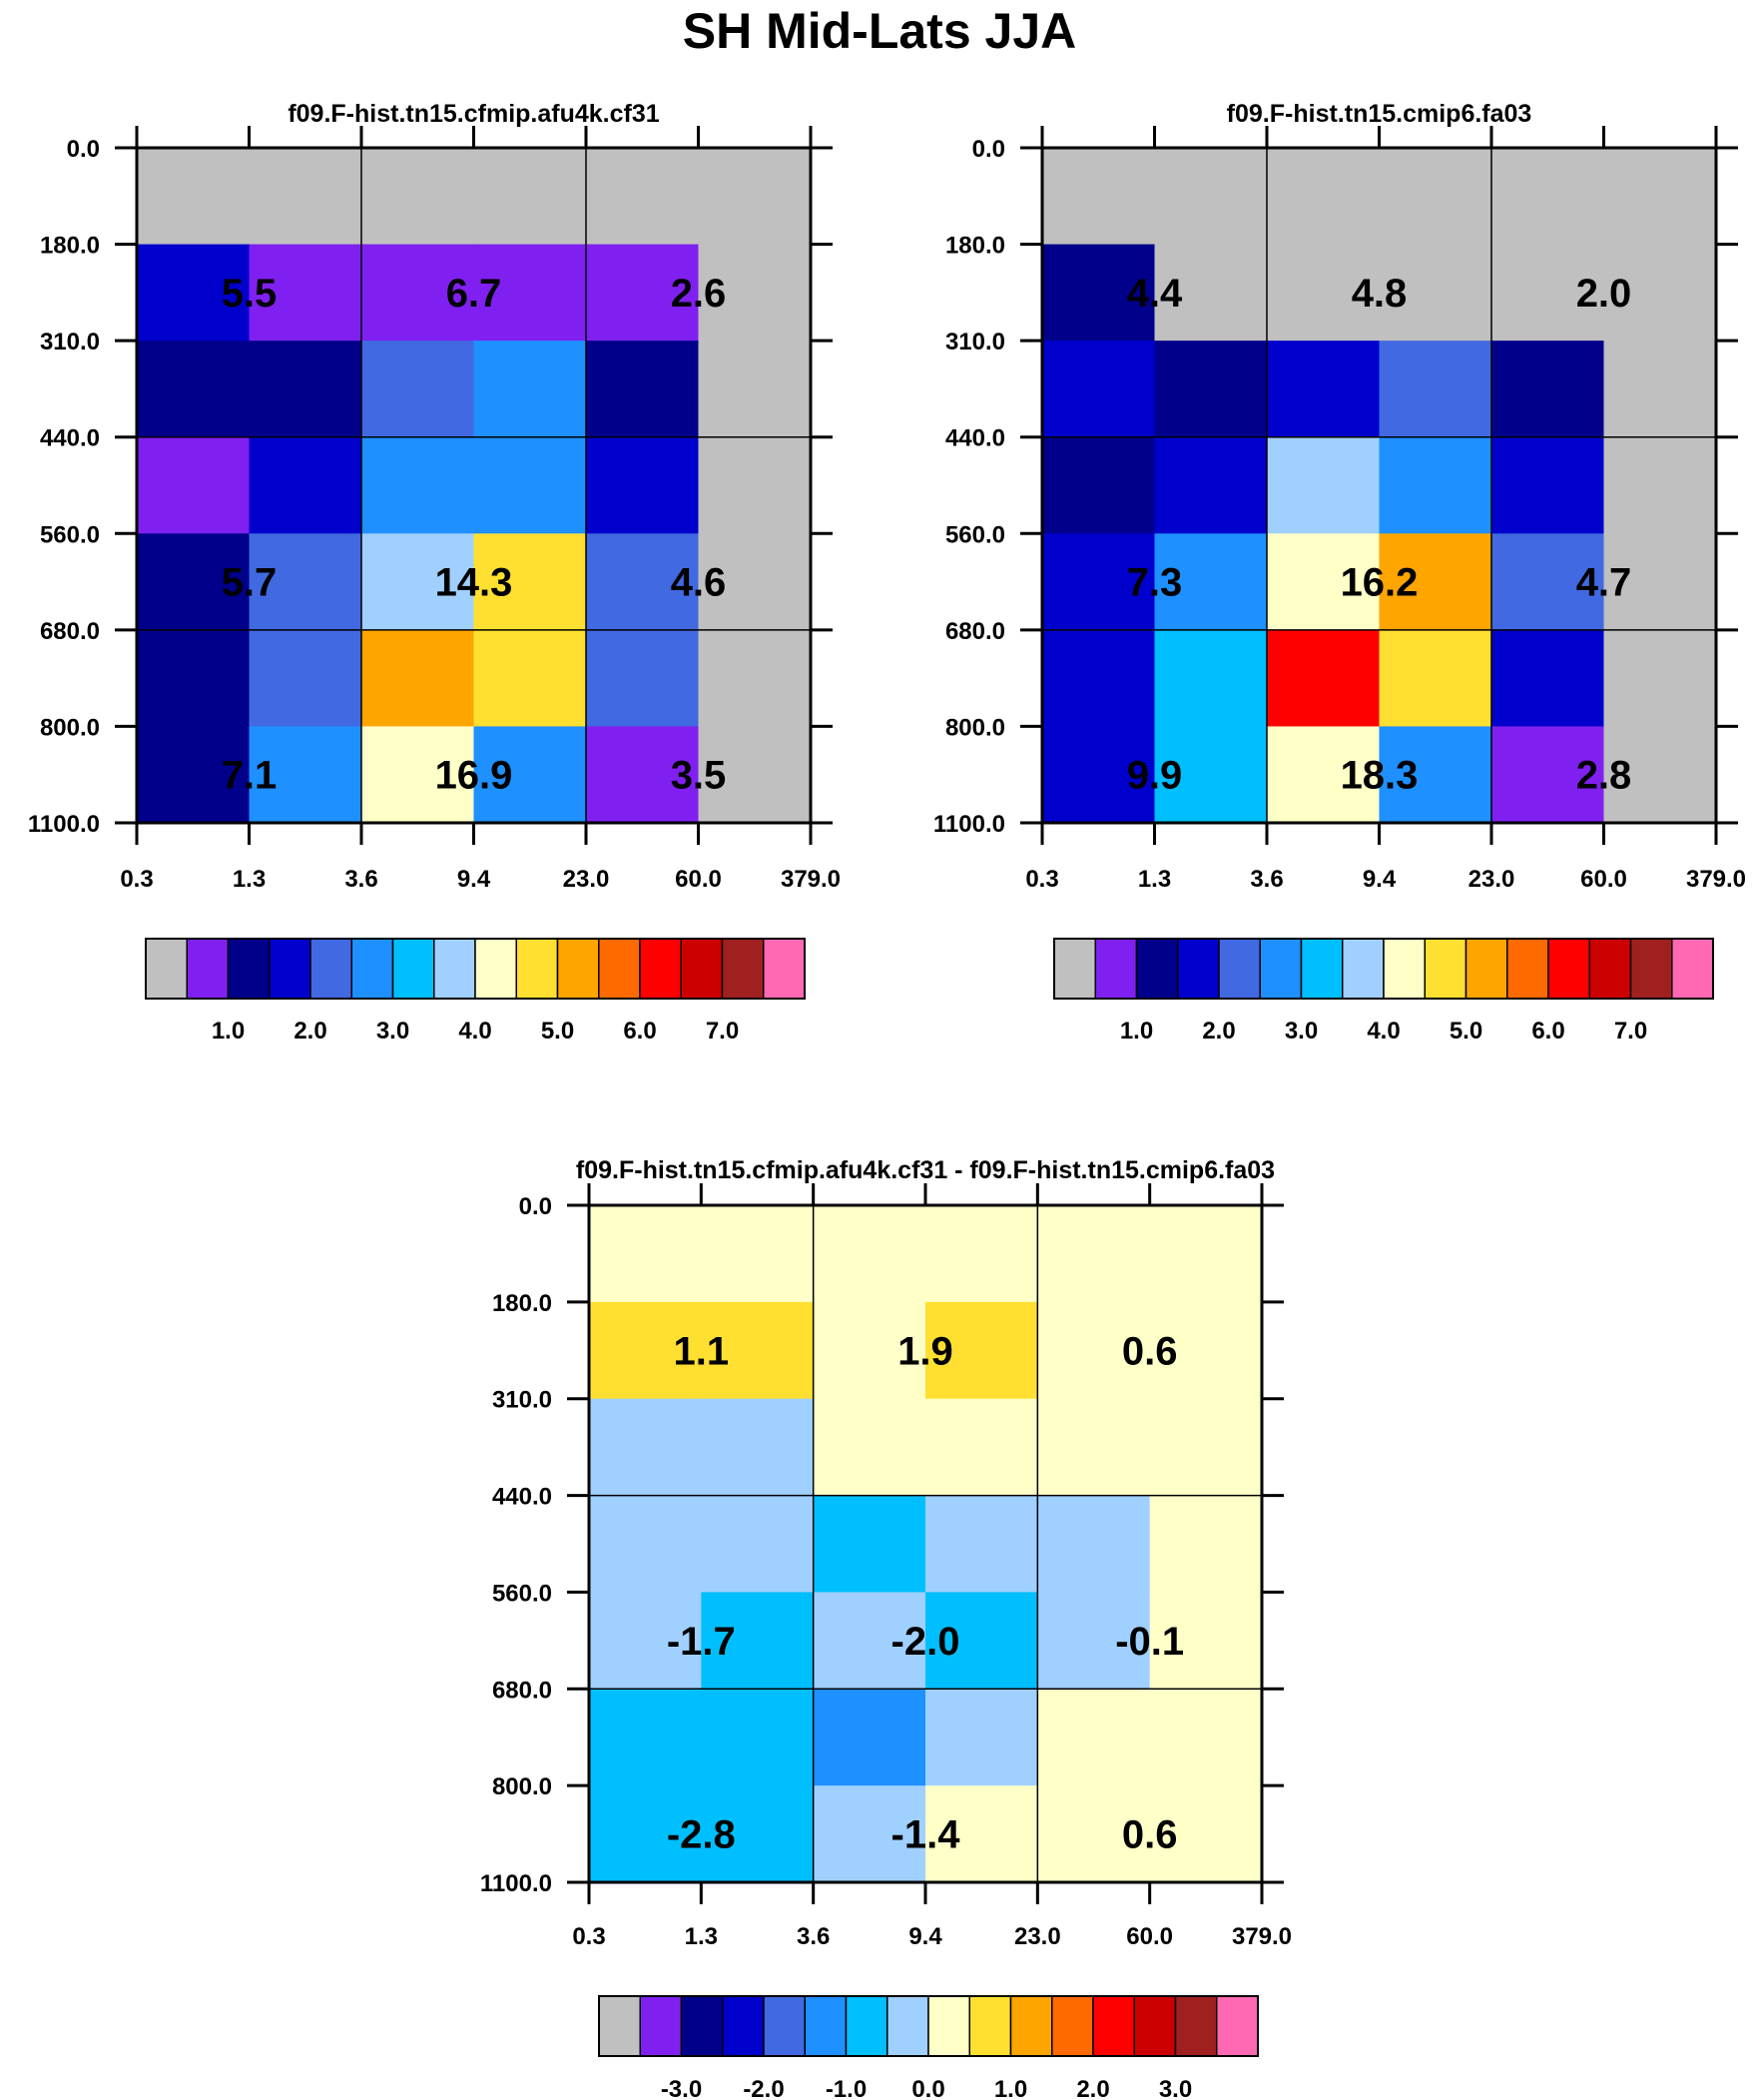  Describe the element at coordinates (1155, 583) in the screenshot. I see `data-label: 7.3` at that location.